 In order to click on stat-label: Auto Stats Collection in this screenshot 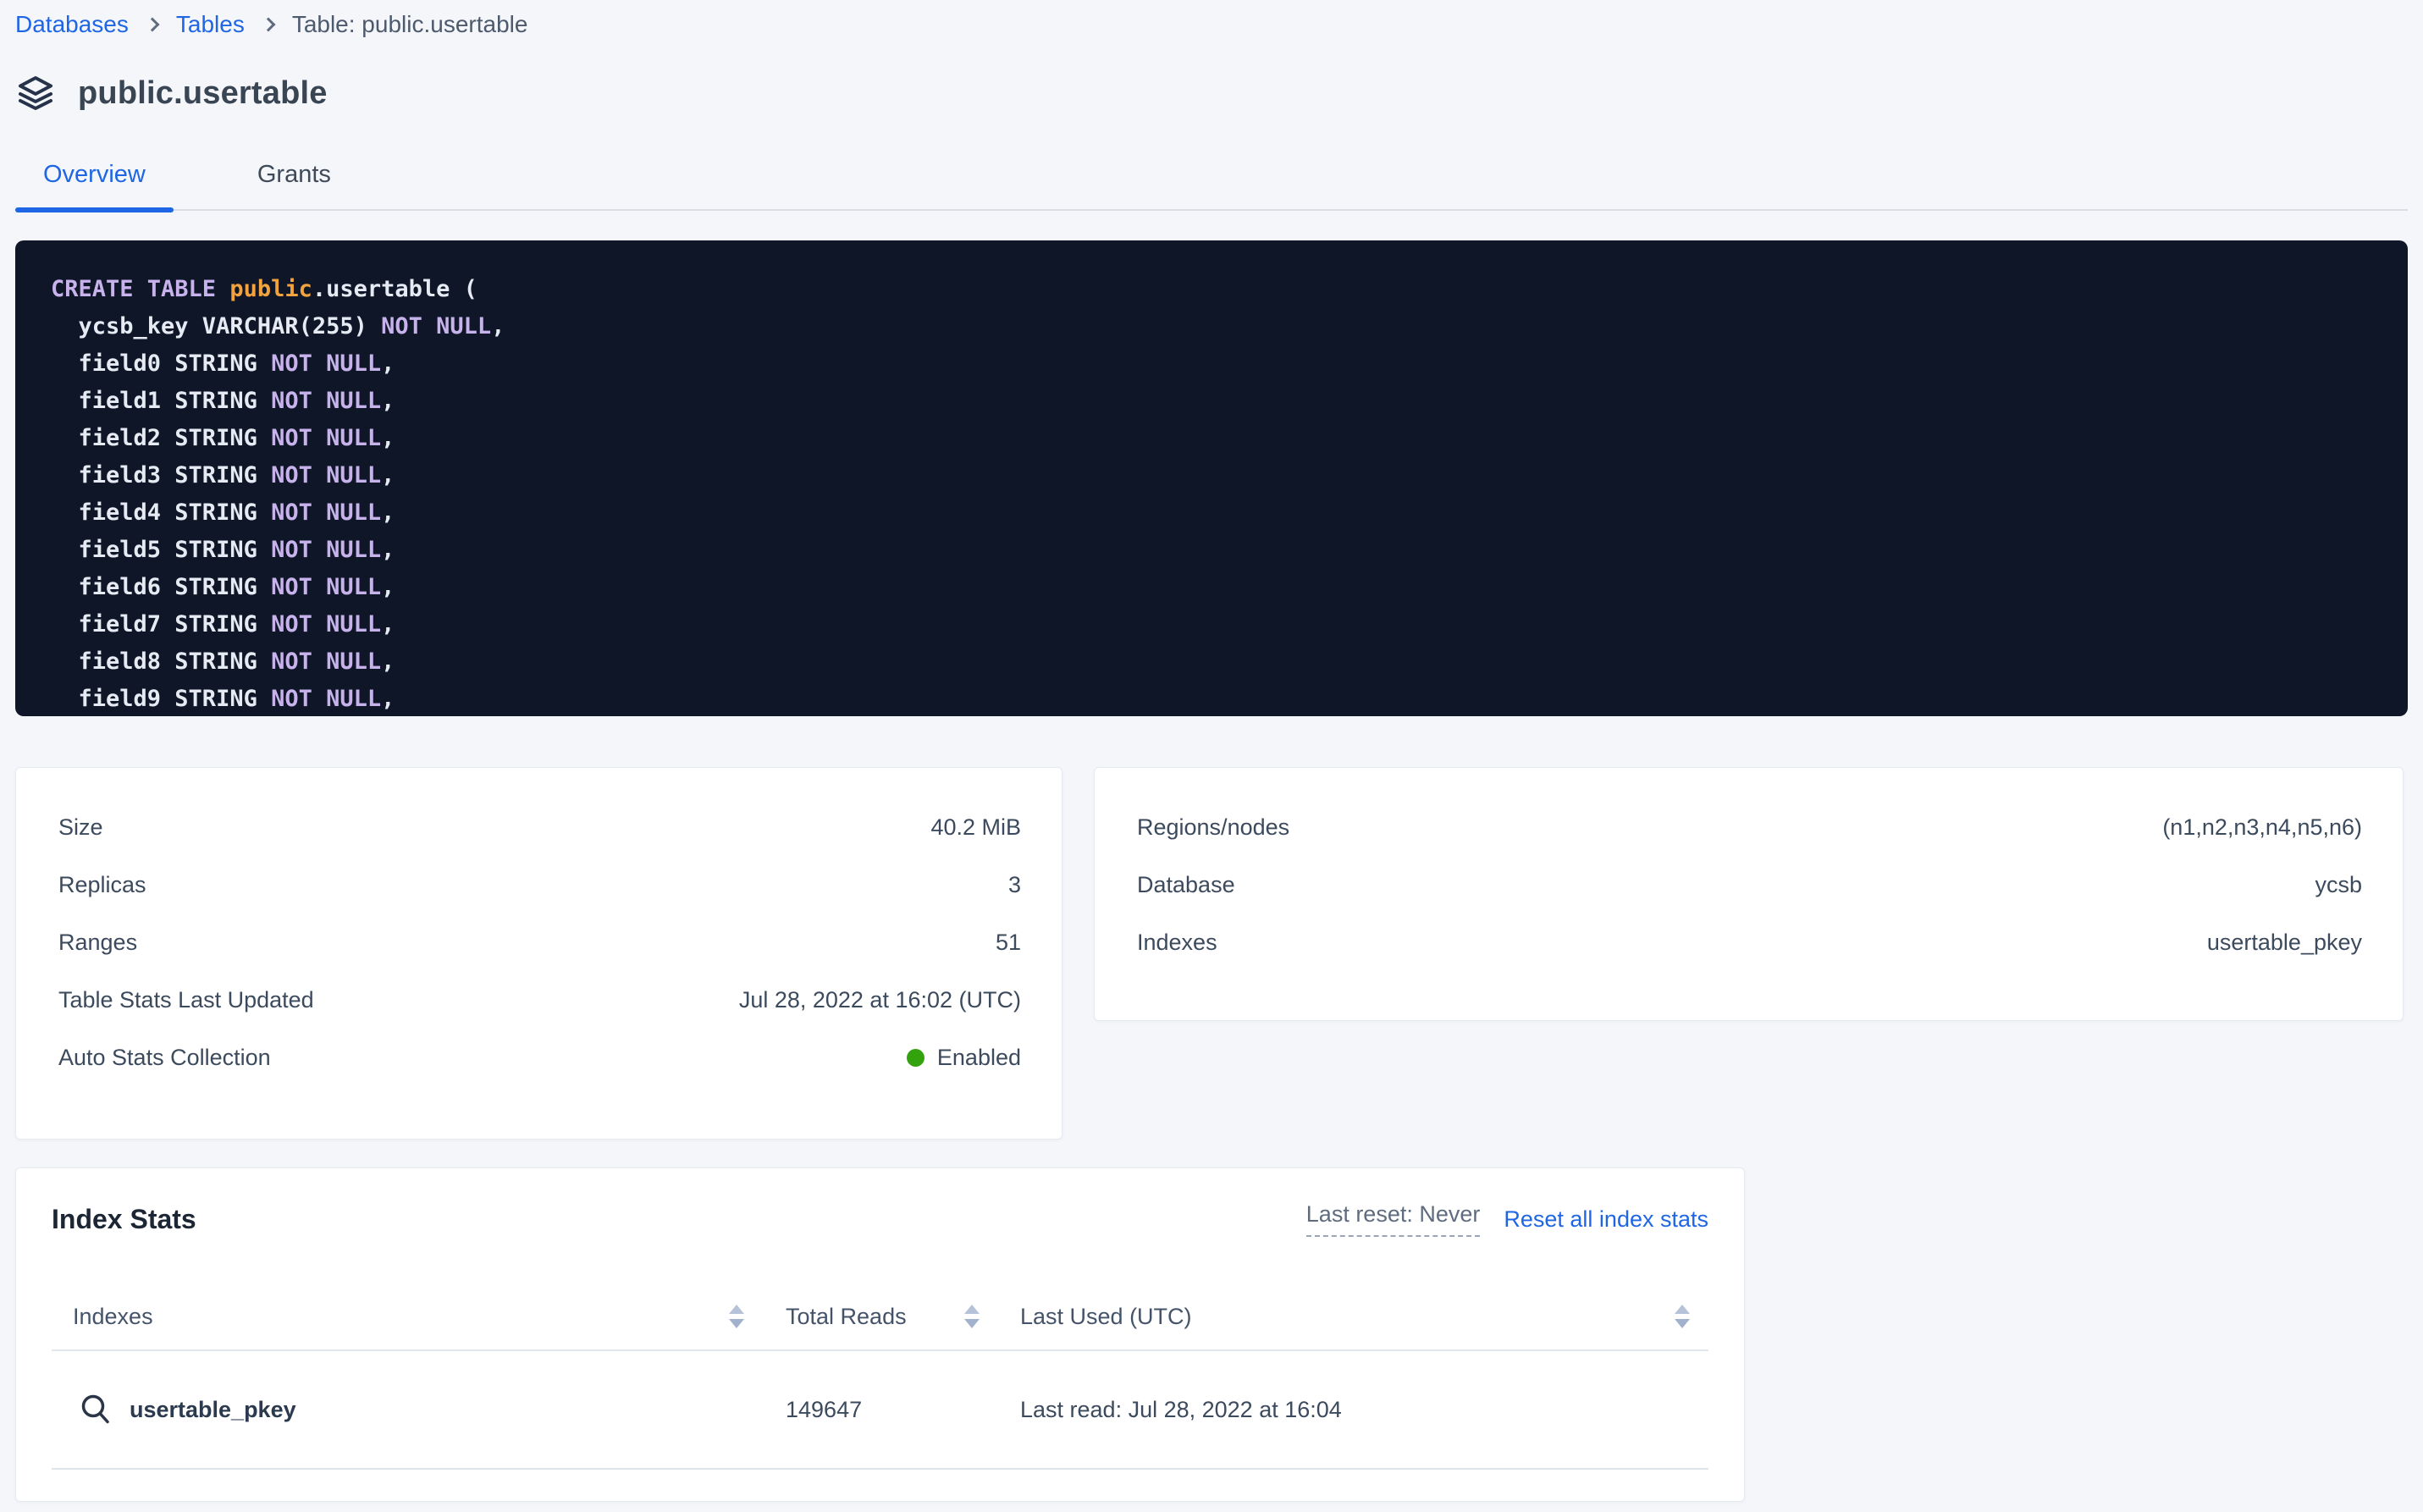, I will do `click(164, 1057)`.